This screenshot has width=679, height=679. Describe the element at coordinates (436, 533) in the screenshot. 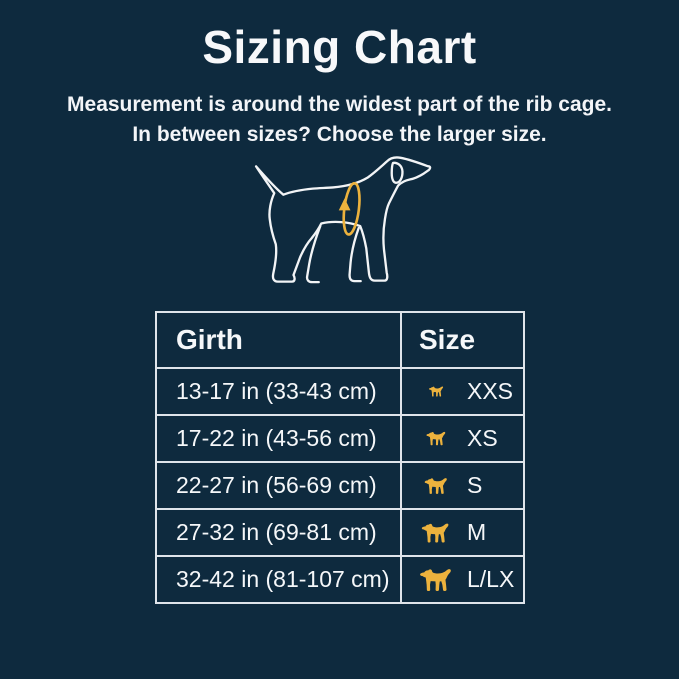

I see `dog-silhouette-m-icon` at that location.